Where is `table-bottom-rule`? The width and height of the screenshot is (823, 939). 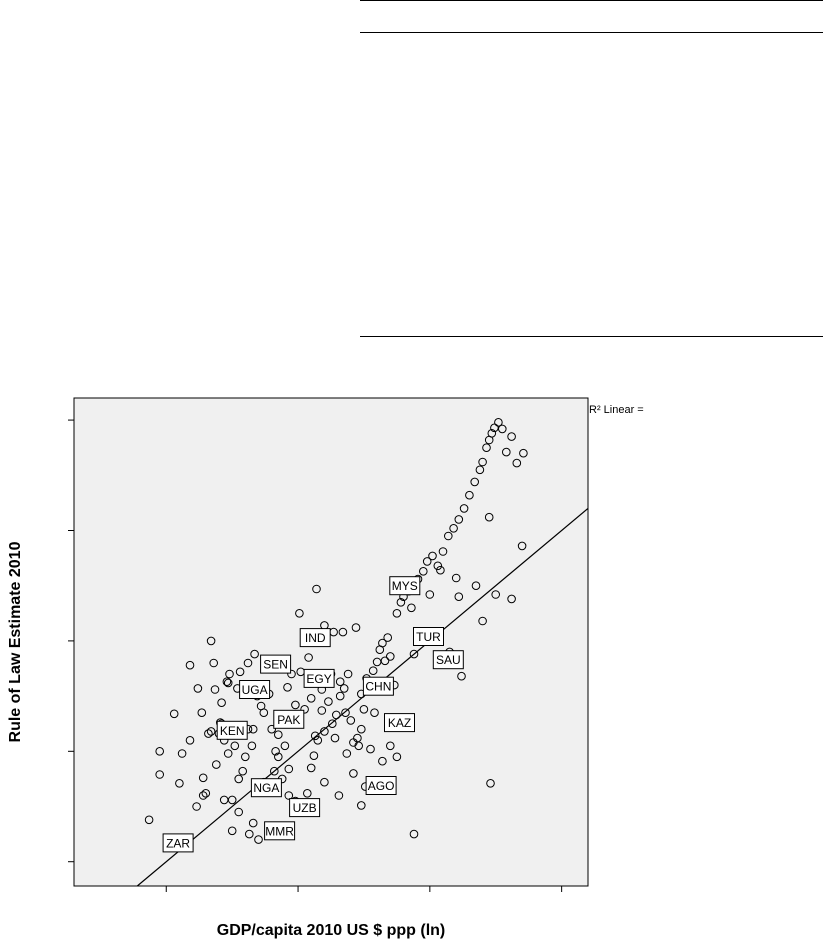 table-bottom-rule is located at coordinates (591, 336).